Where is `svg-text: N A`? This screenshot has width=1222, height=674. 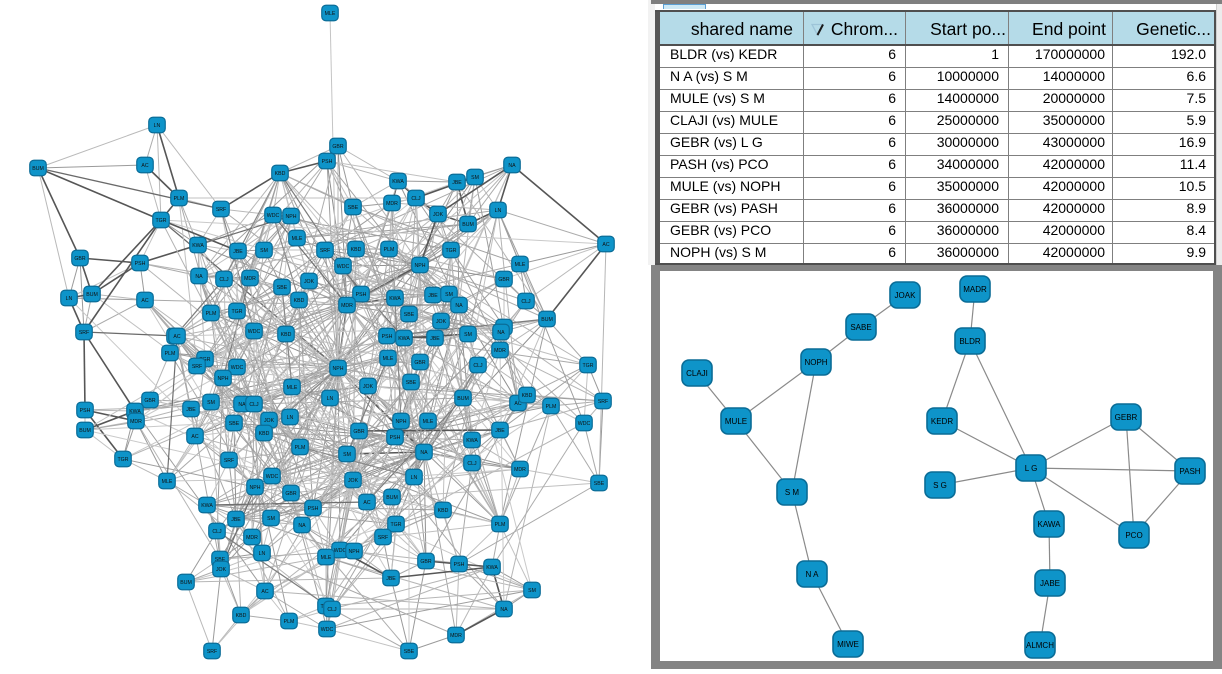
svg-text: N A is located at coordinates (813, 574).